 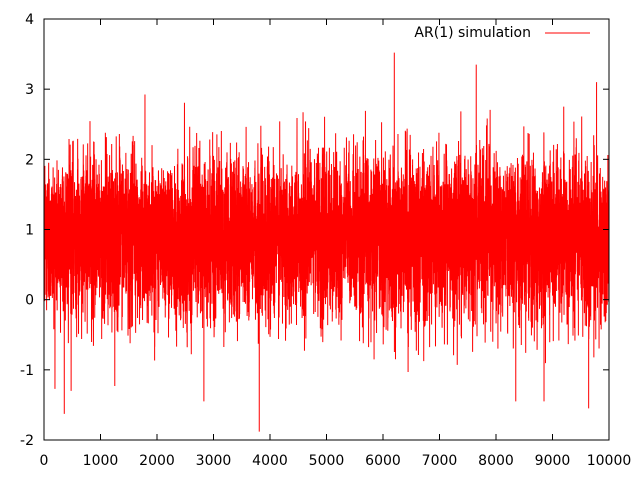 What do you see at coordinates (214, 461) in the screenshot?
I see `x-tick-label: 3000` at bounding box center [214, 461].